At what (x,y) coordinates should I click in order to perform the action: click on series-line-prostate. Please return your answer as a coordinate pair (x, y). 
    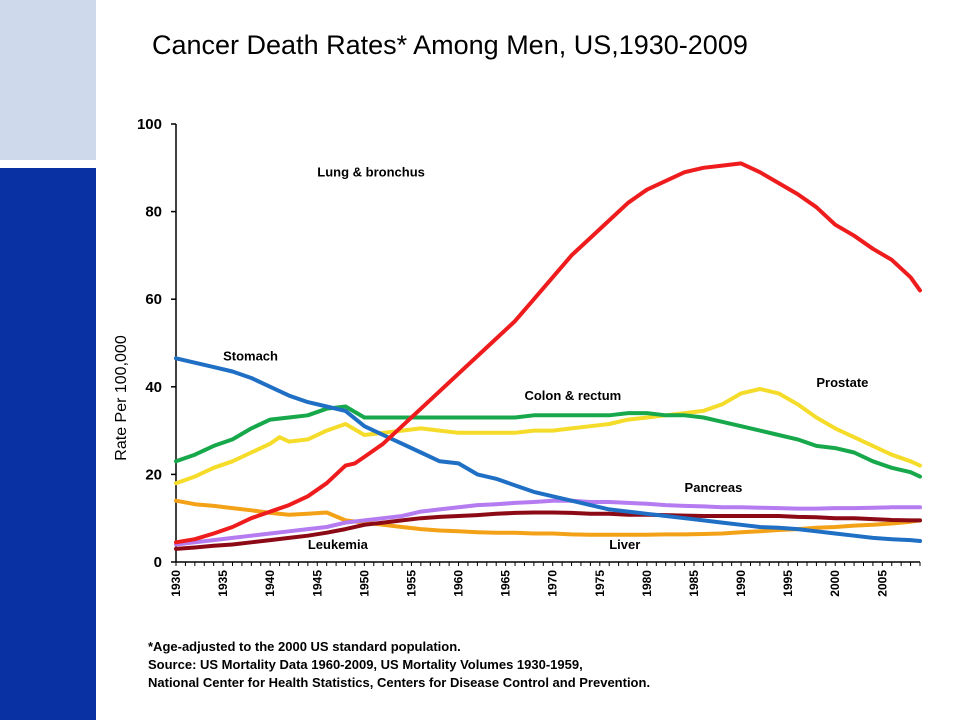
    Looking at the image, I should click on (548, 436).